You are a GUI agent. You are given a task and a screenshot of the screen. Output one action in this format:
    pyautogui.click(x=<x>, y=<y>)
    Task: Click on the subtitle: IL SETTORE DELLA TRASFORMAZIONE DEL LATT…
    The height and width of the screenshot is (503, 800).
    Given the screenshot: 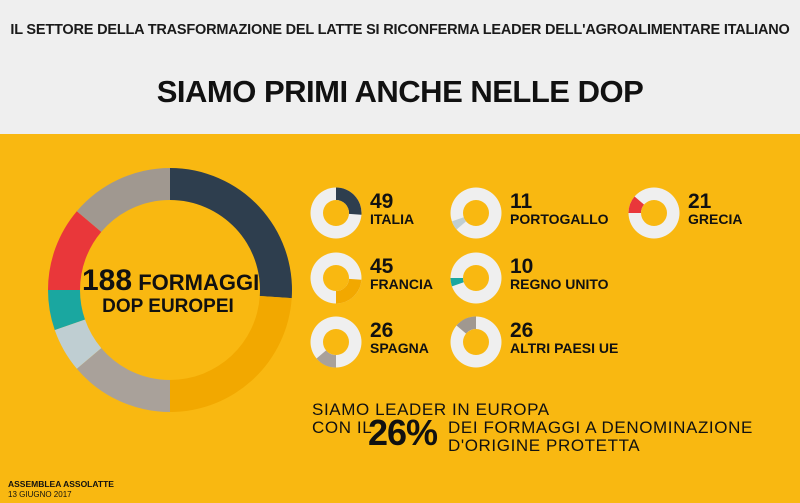 What is the action you would take?
    pyautogui.click(x=400, y=30)
    